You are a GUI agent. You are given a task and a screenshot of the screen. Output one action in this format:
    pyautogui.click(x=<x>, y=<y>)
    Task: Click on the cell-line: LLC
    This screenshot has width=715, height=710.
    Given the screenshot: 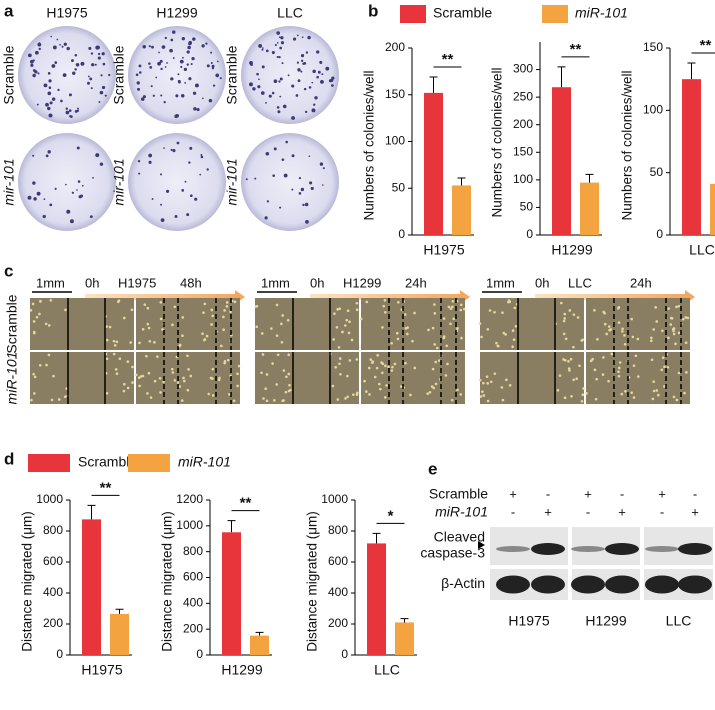 What is the action you would take?
    pyautogui.click(x=580, y=282)
    